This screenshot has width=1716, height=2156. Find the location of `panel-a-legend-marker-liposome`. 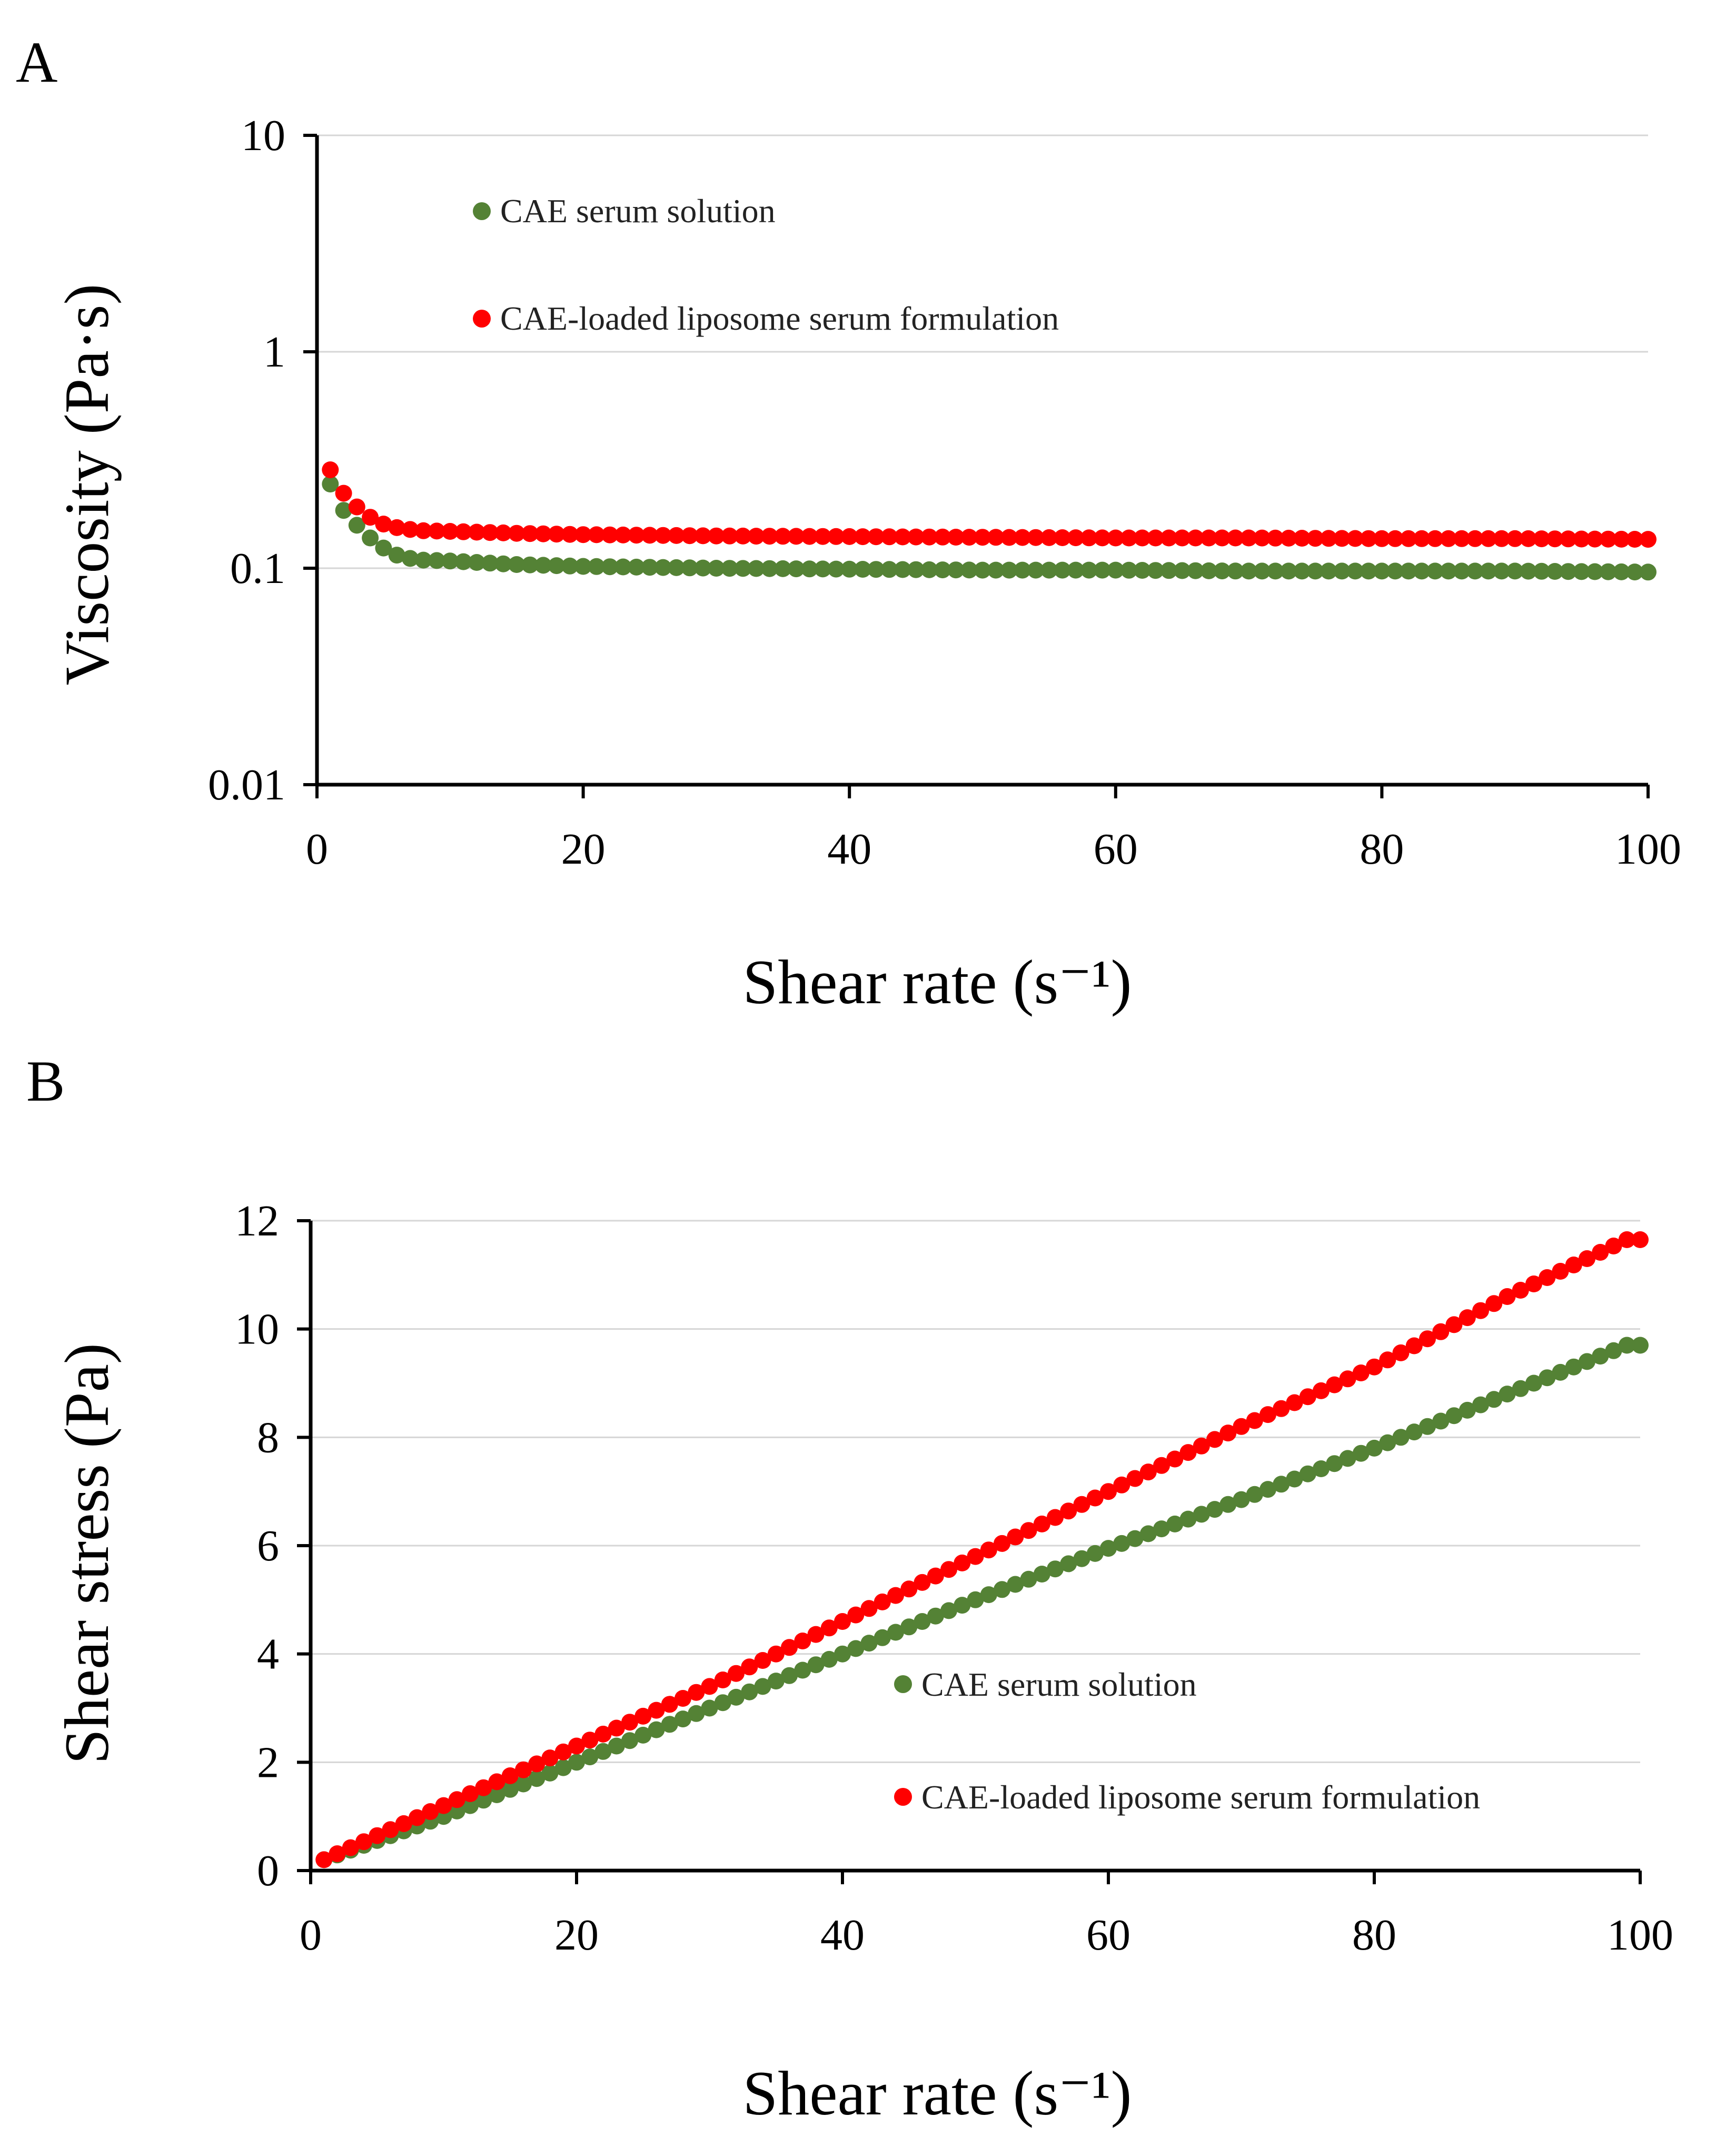

panel-a-legend-marker-liposome is located at coordinates (482, 319).